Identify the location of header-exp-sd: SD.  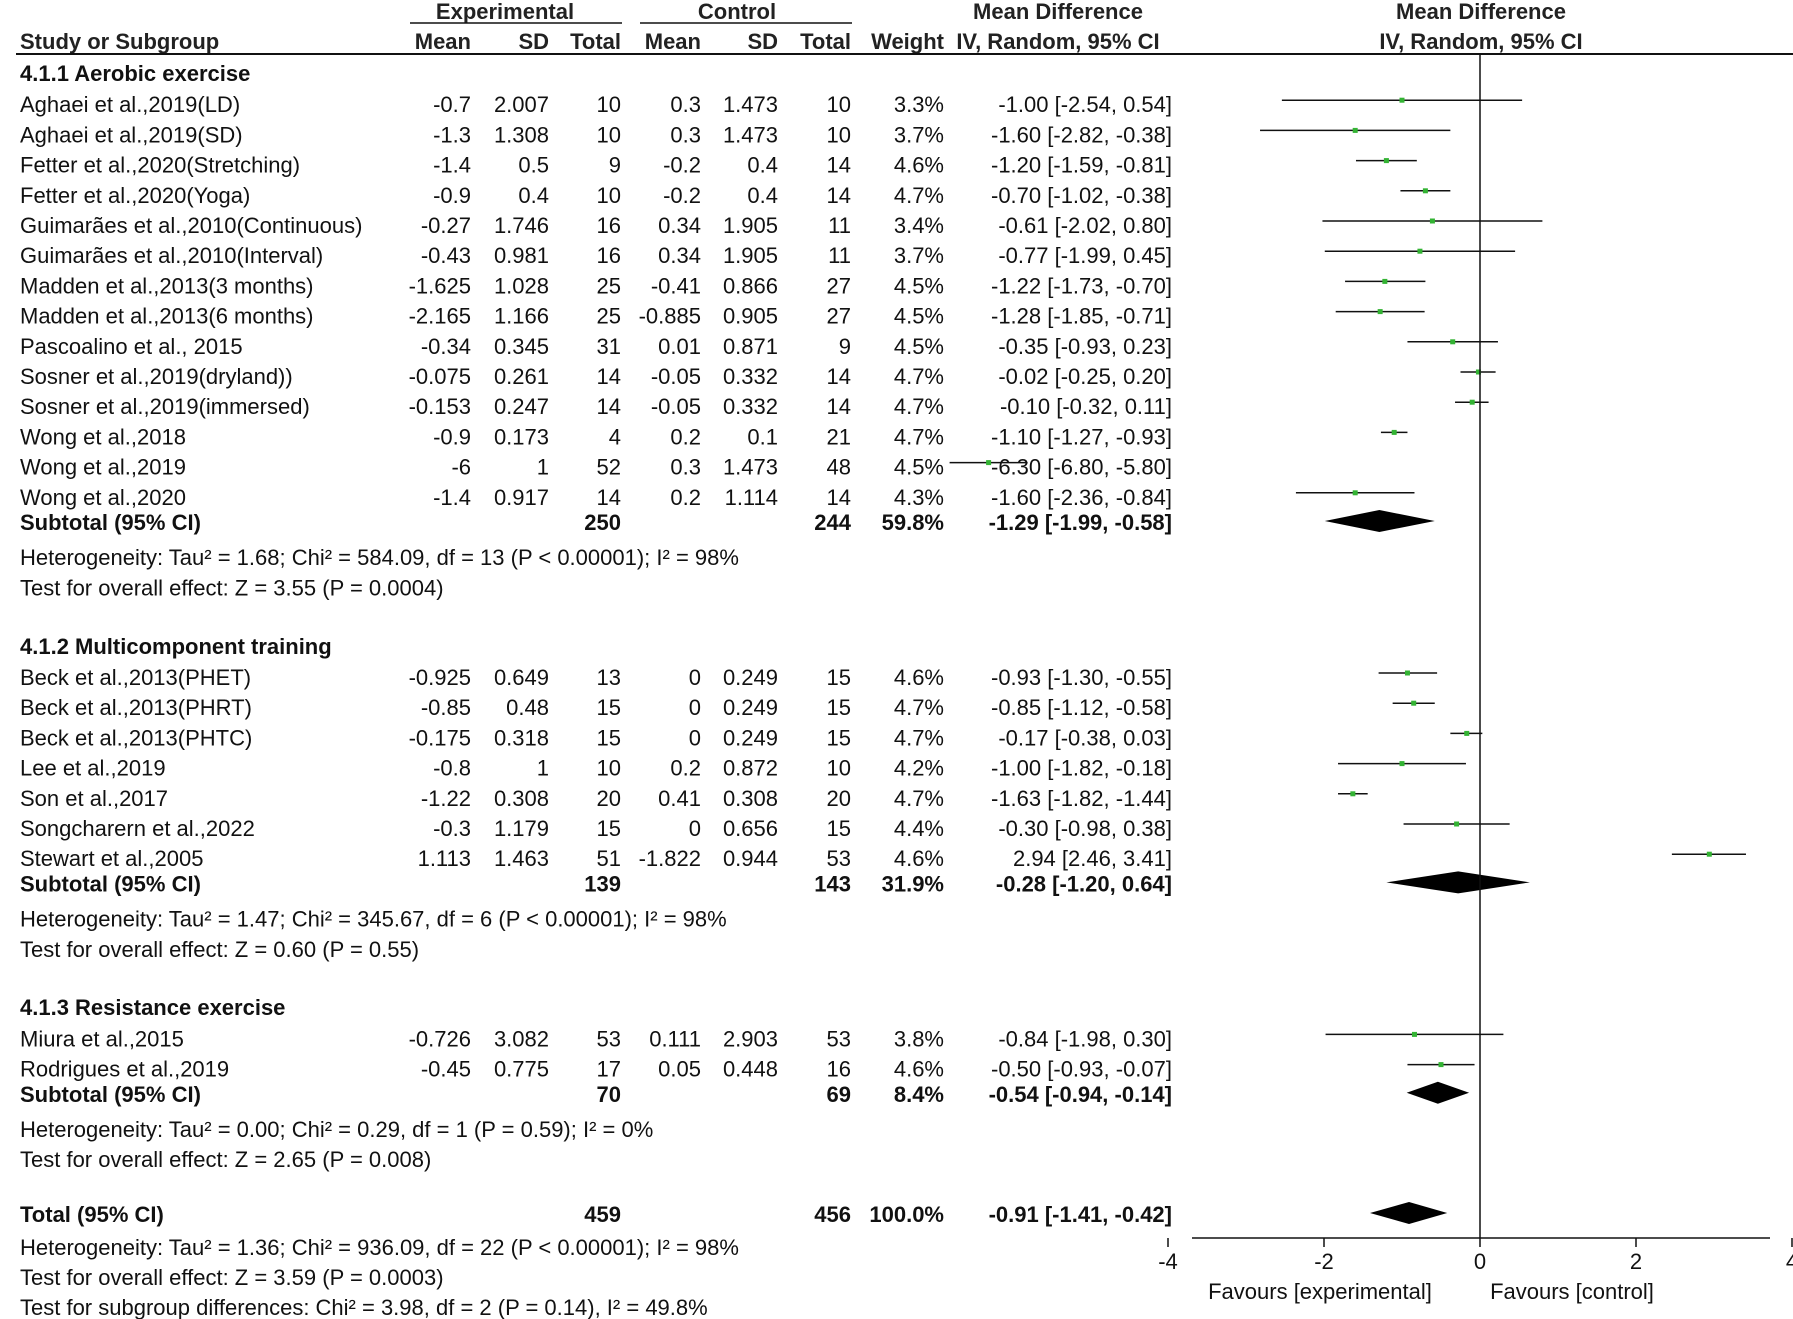
(533, 41).